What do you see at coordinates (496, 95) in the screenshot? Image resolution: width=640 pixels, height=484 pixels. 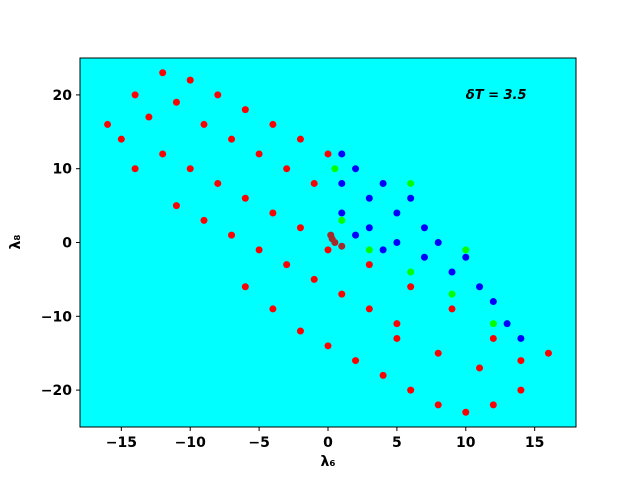 I see `annotation: δT = 3.5` at bounding box center [496, 95].